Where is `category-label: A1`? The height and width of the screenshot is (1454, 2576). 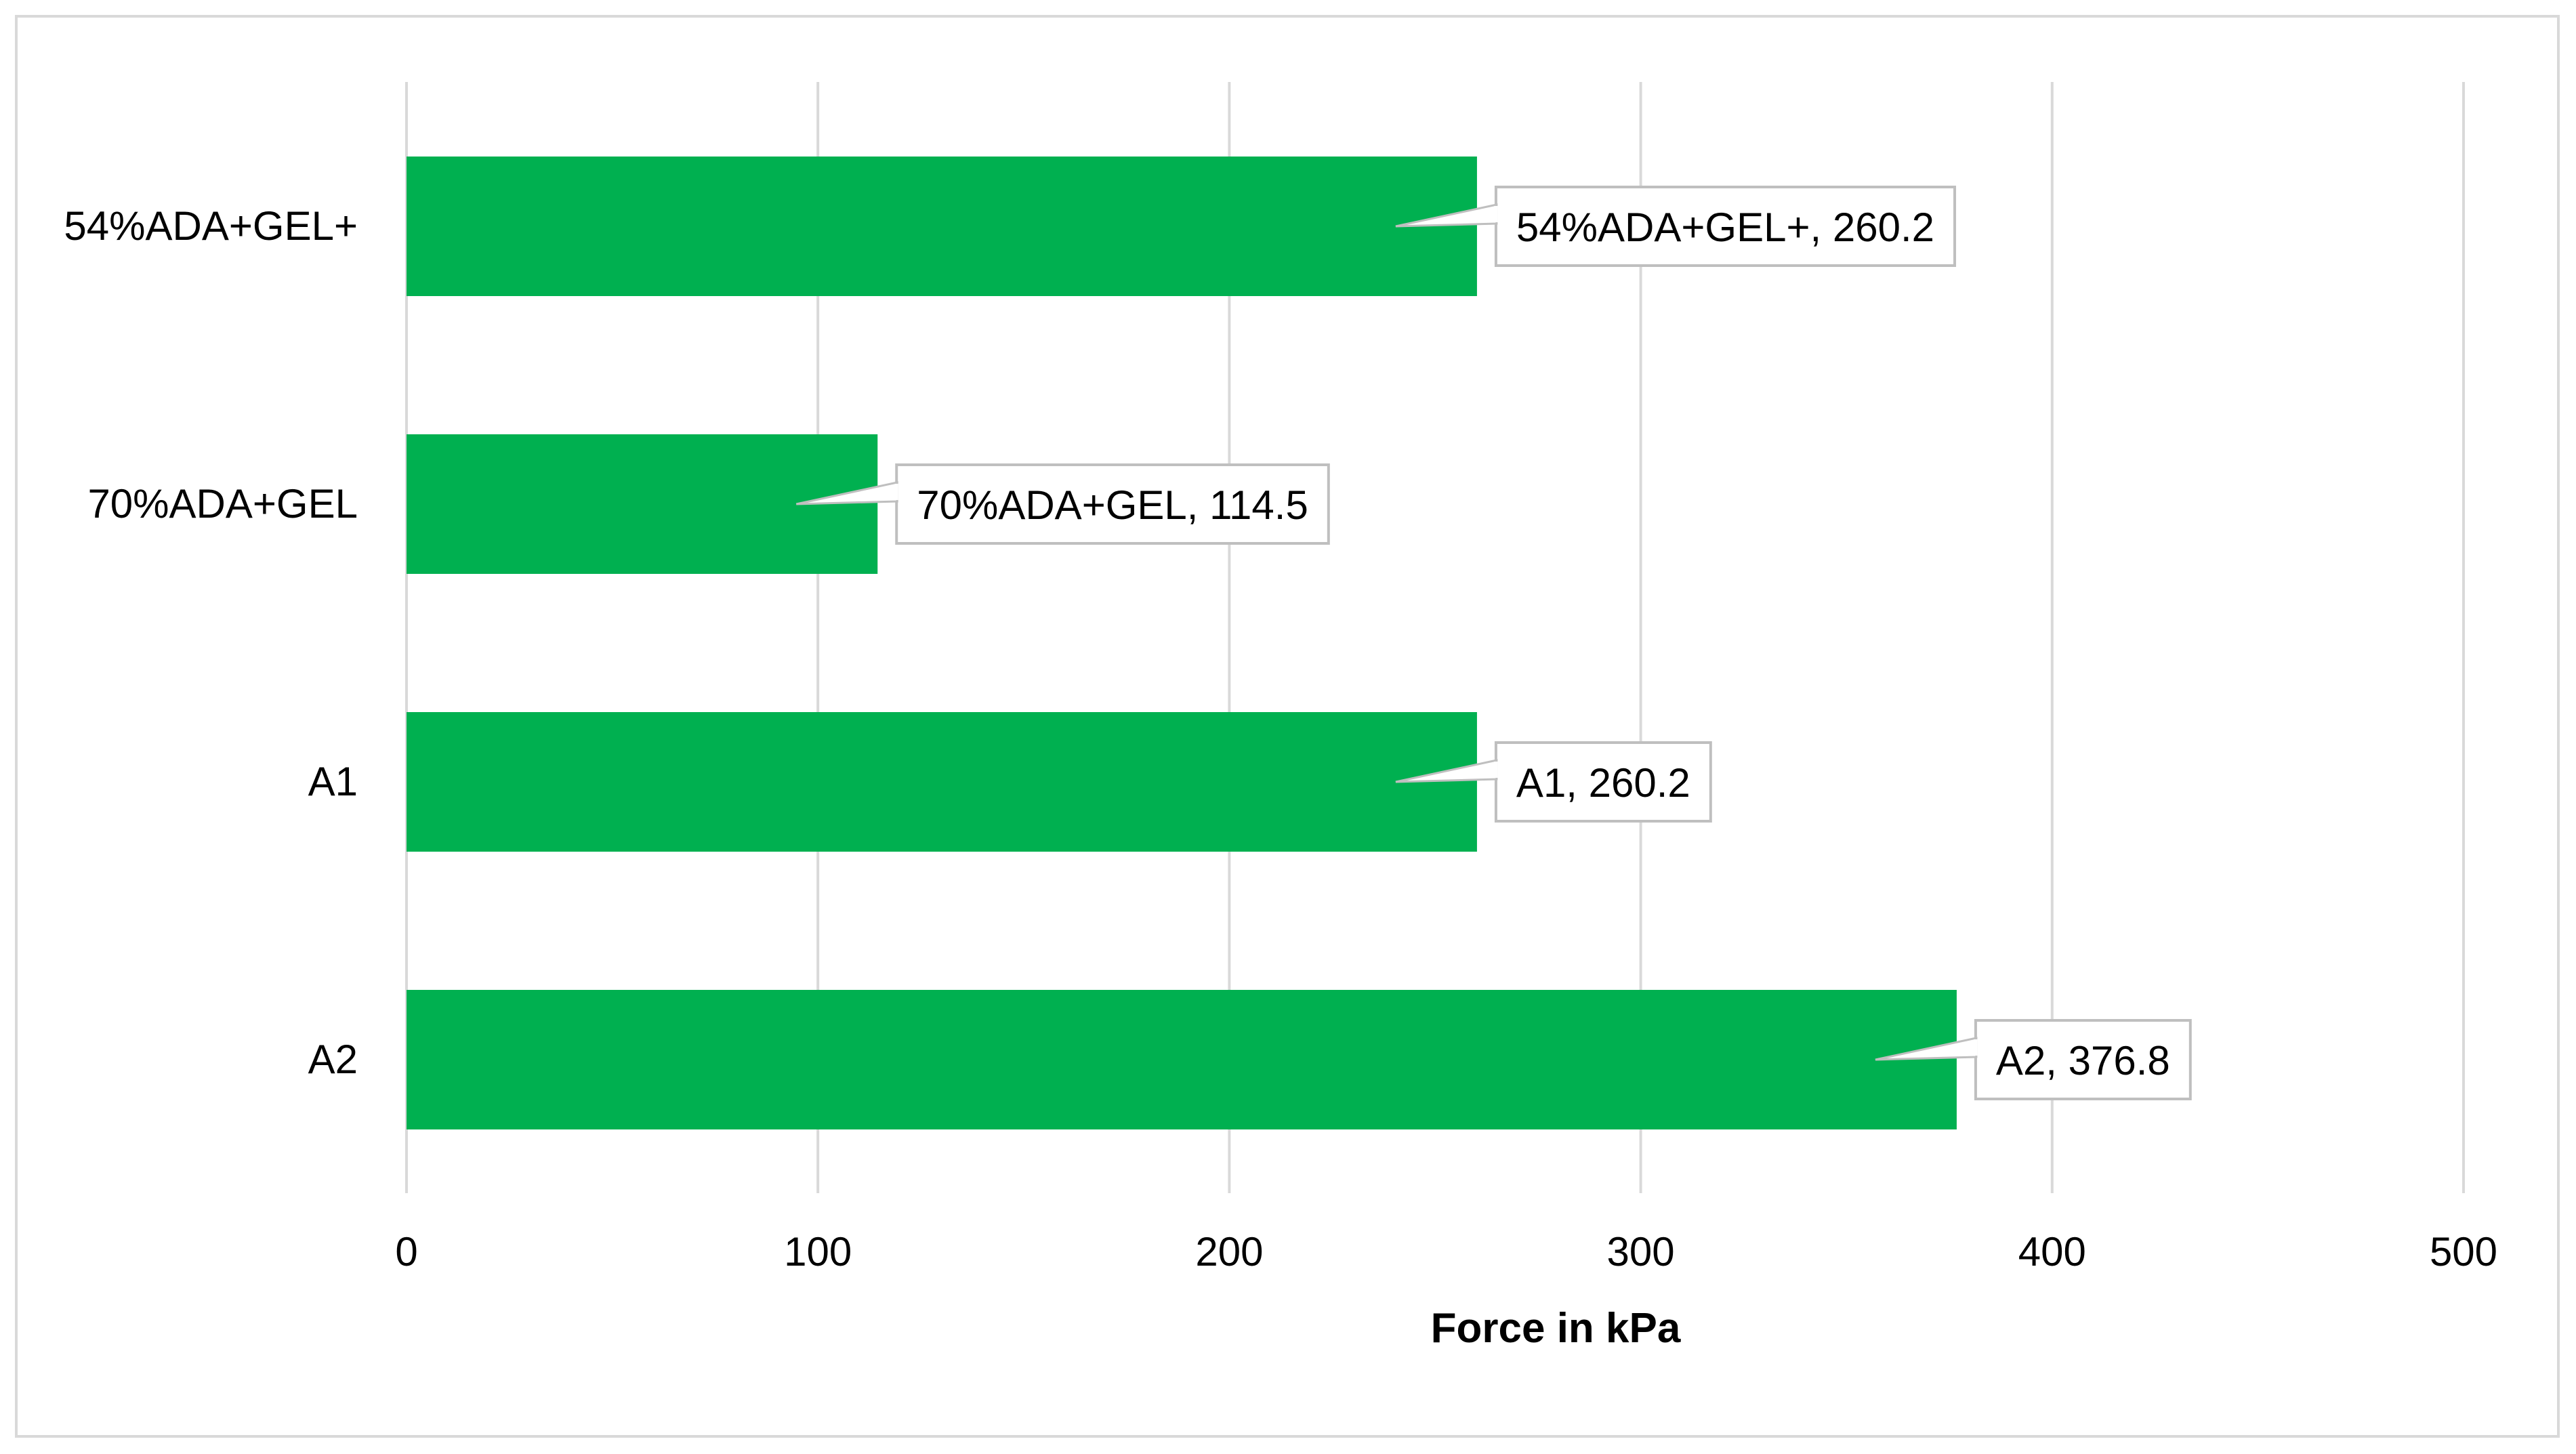
category-label: A1 is located at coordinates (333, 781).